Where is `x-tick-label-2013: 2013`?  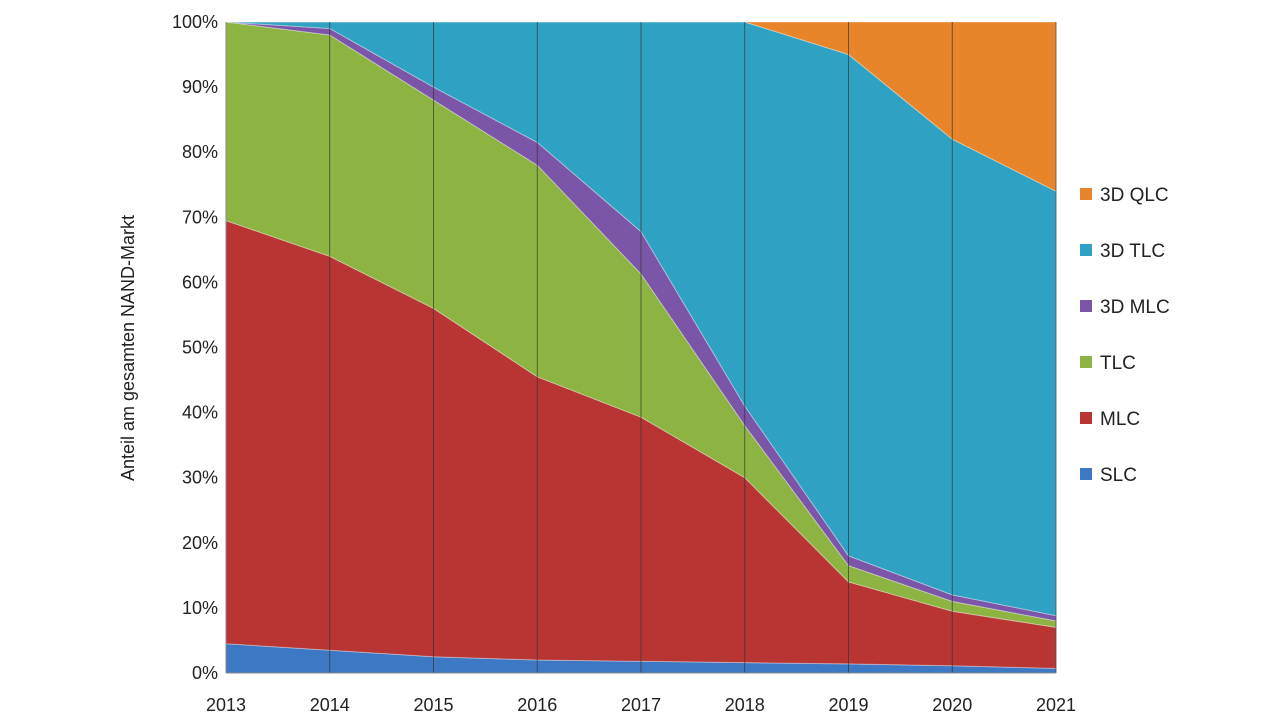
x-tick-label-2013: 2013 is located at coordinates (226, 705).